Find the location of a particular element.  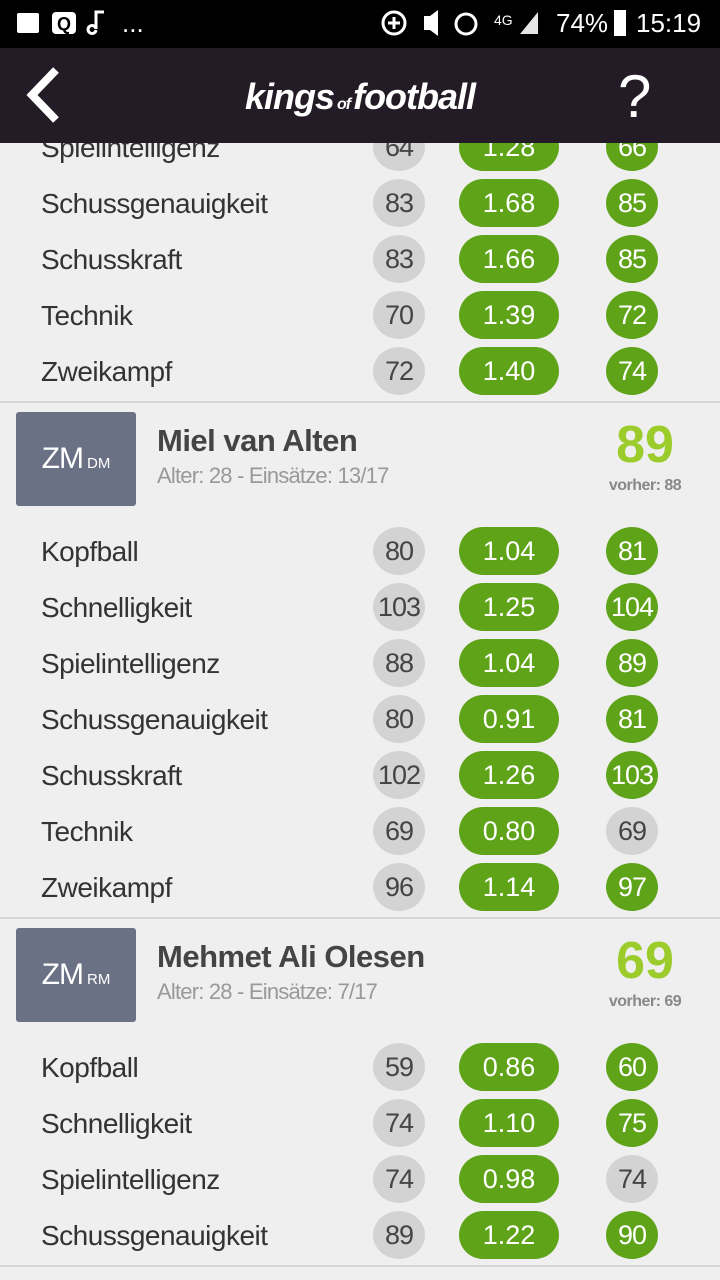

old-value: 103 is located at coordinates (399, 607).